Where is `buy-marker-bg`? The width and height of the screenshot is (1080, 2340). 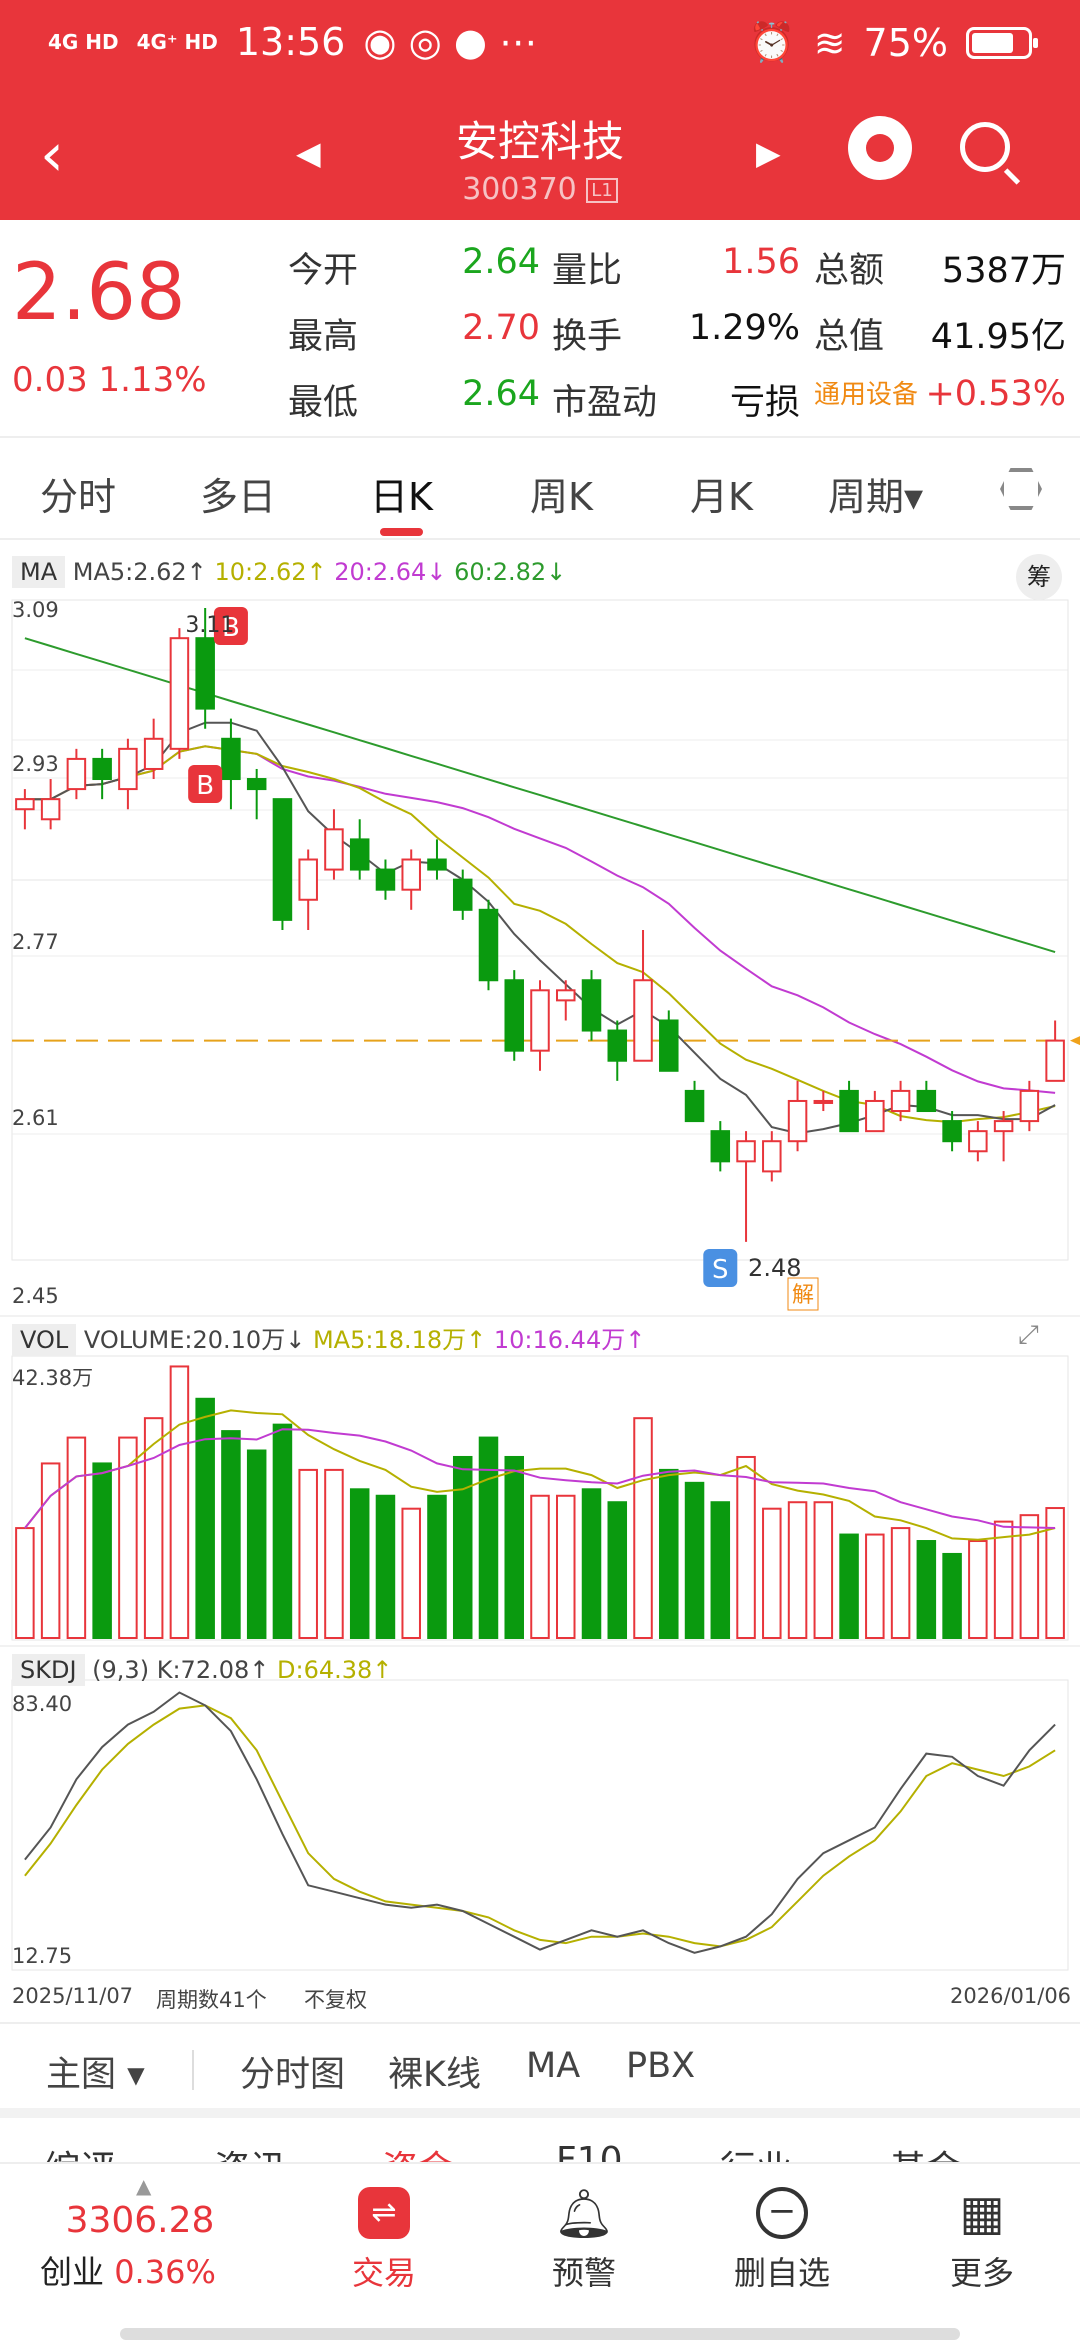
buy-marker-bg is located at coordinates (230, 626).